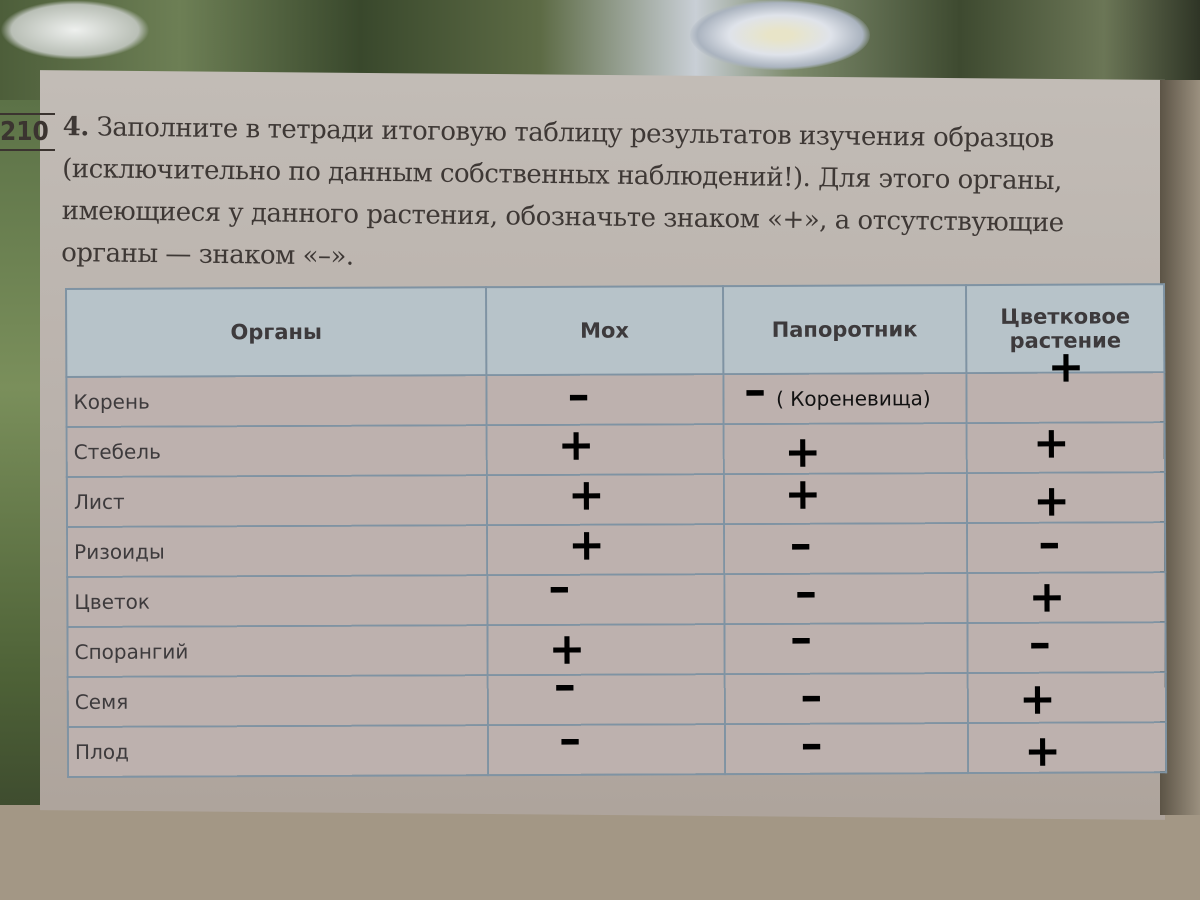  What do you see at coordinates (276, 401) in the screenshot?
I see `organ-name: Корень` at bounding box center [276, 401].